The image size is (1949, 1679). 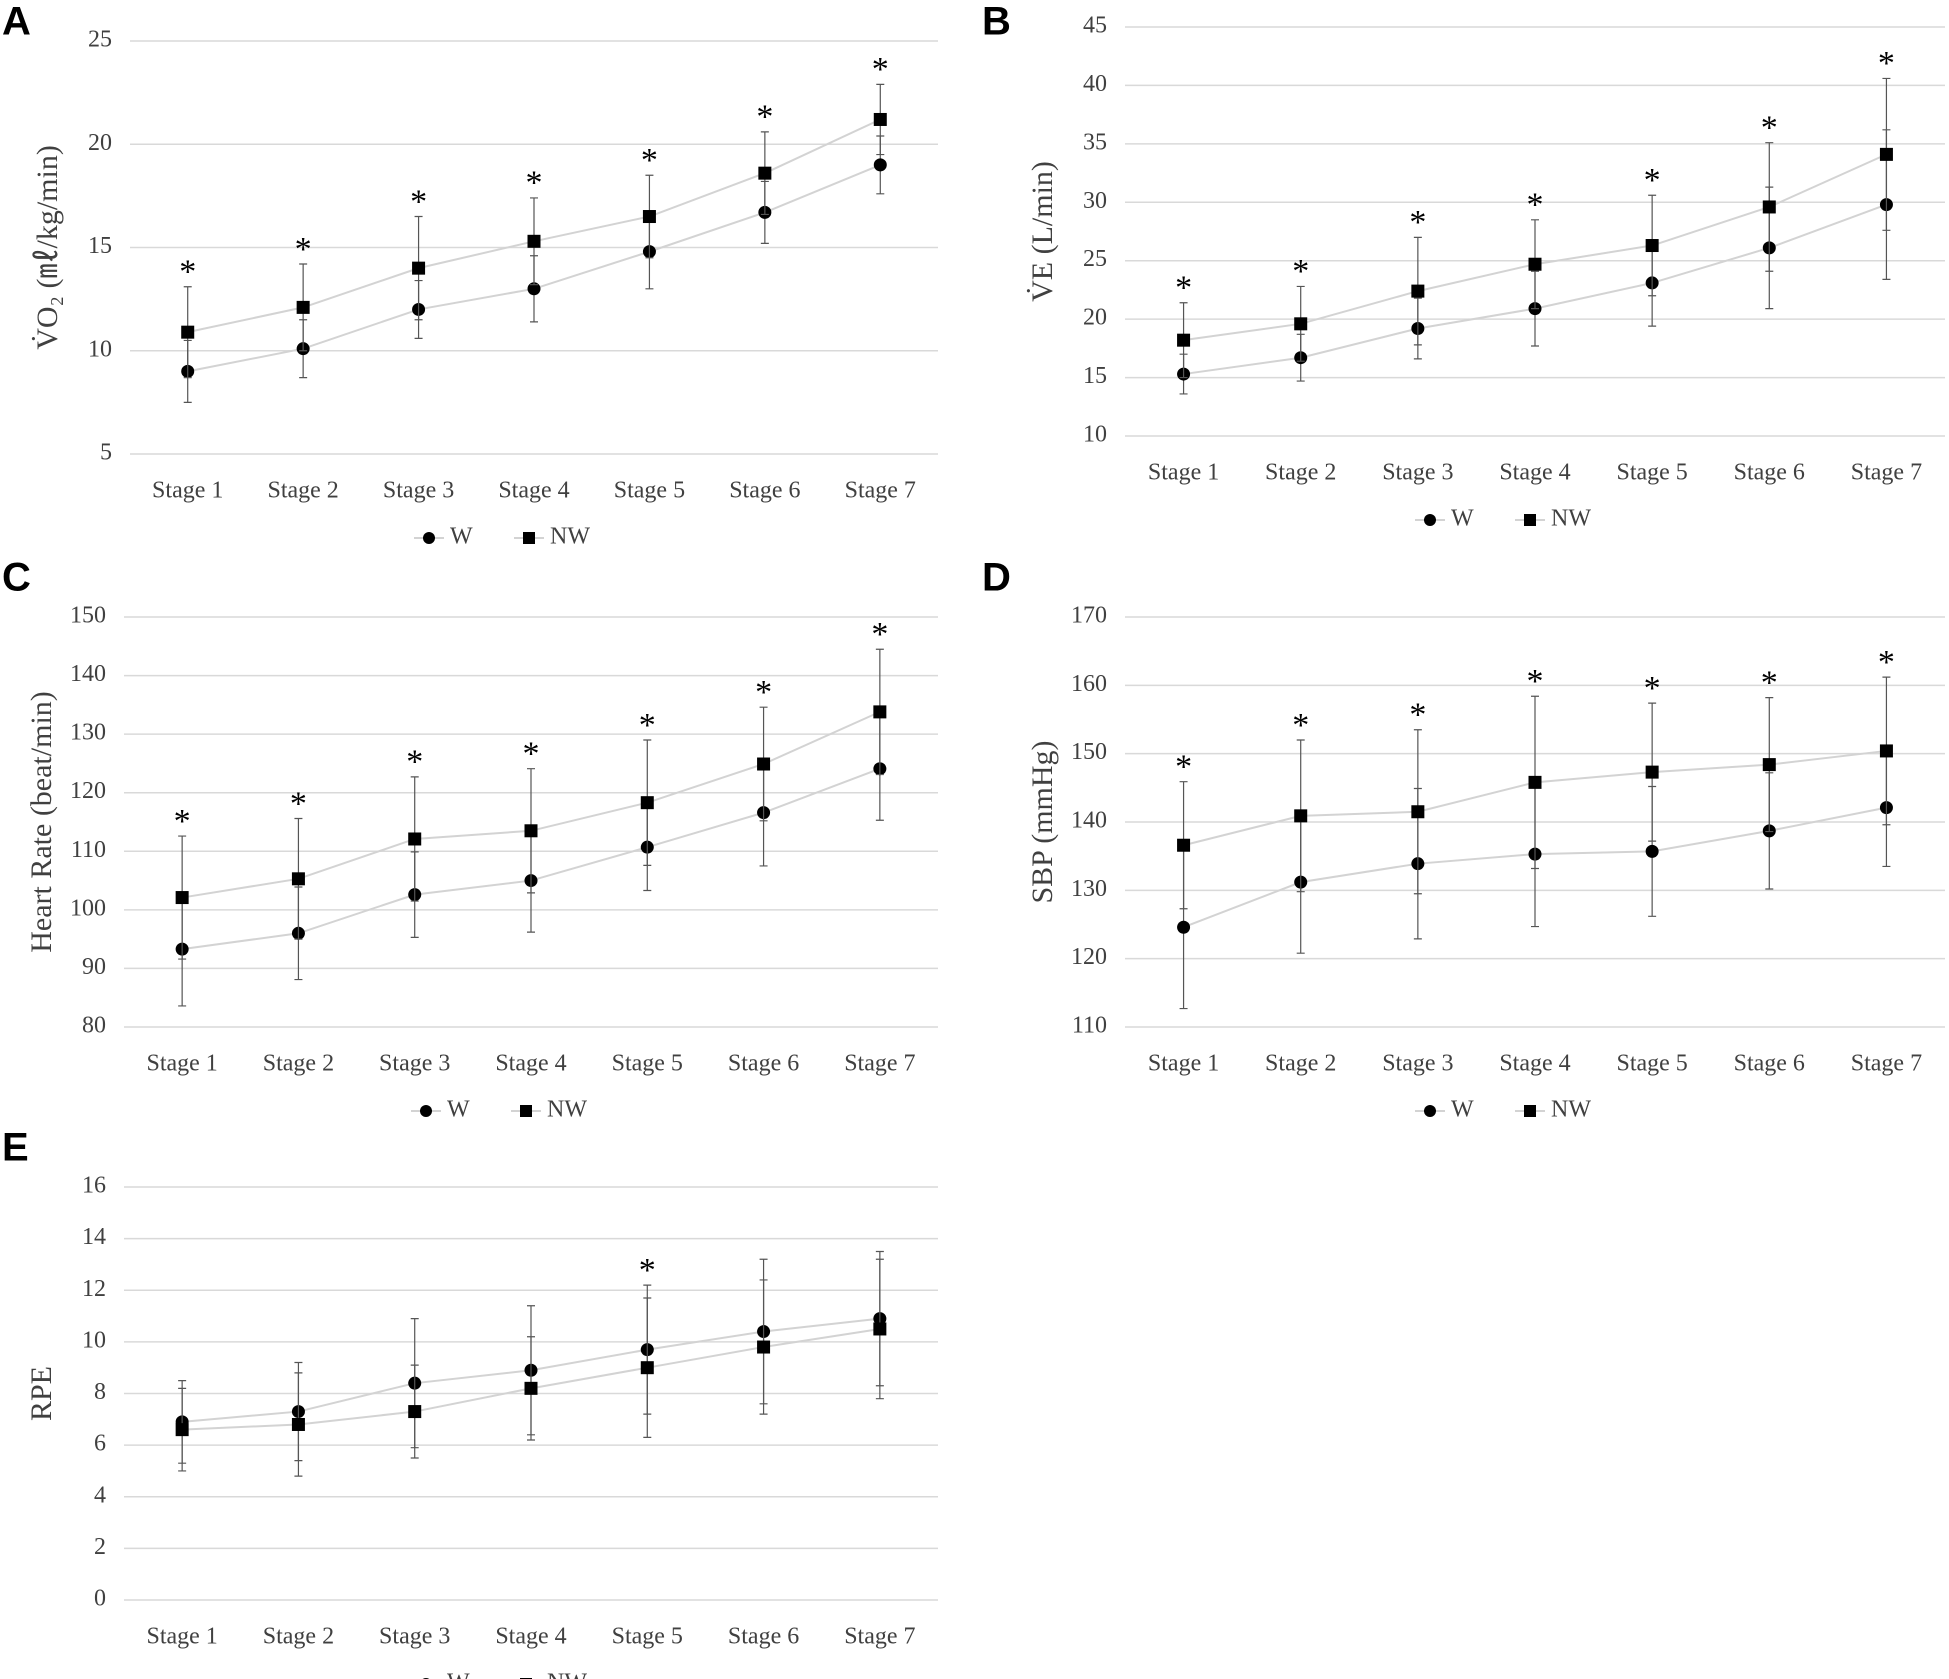 What do you see at coordinates (1095, 142) in the screenshot?
I see `y-tick-label: 35` at bounding box center [1095, 142].